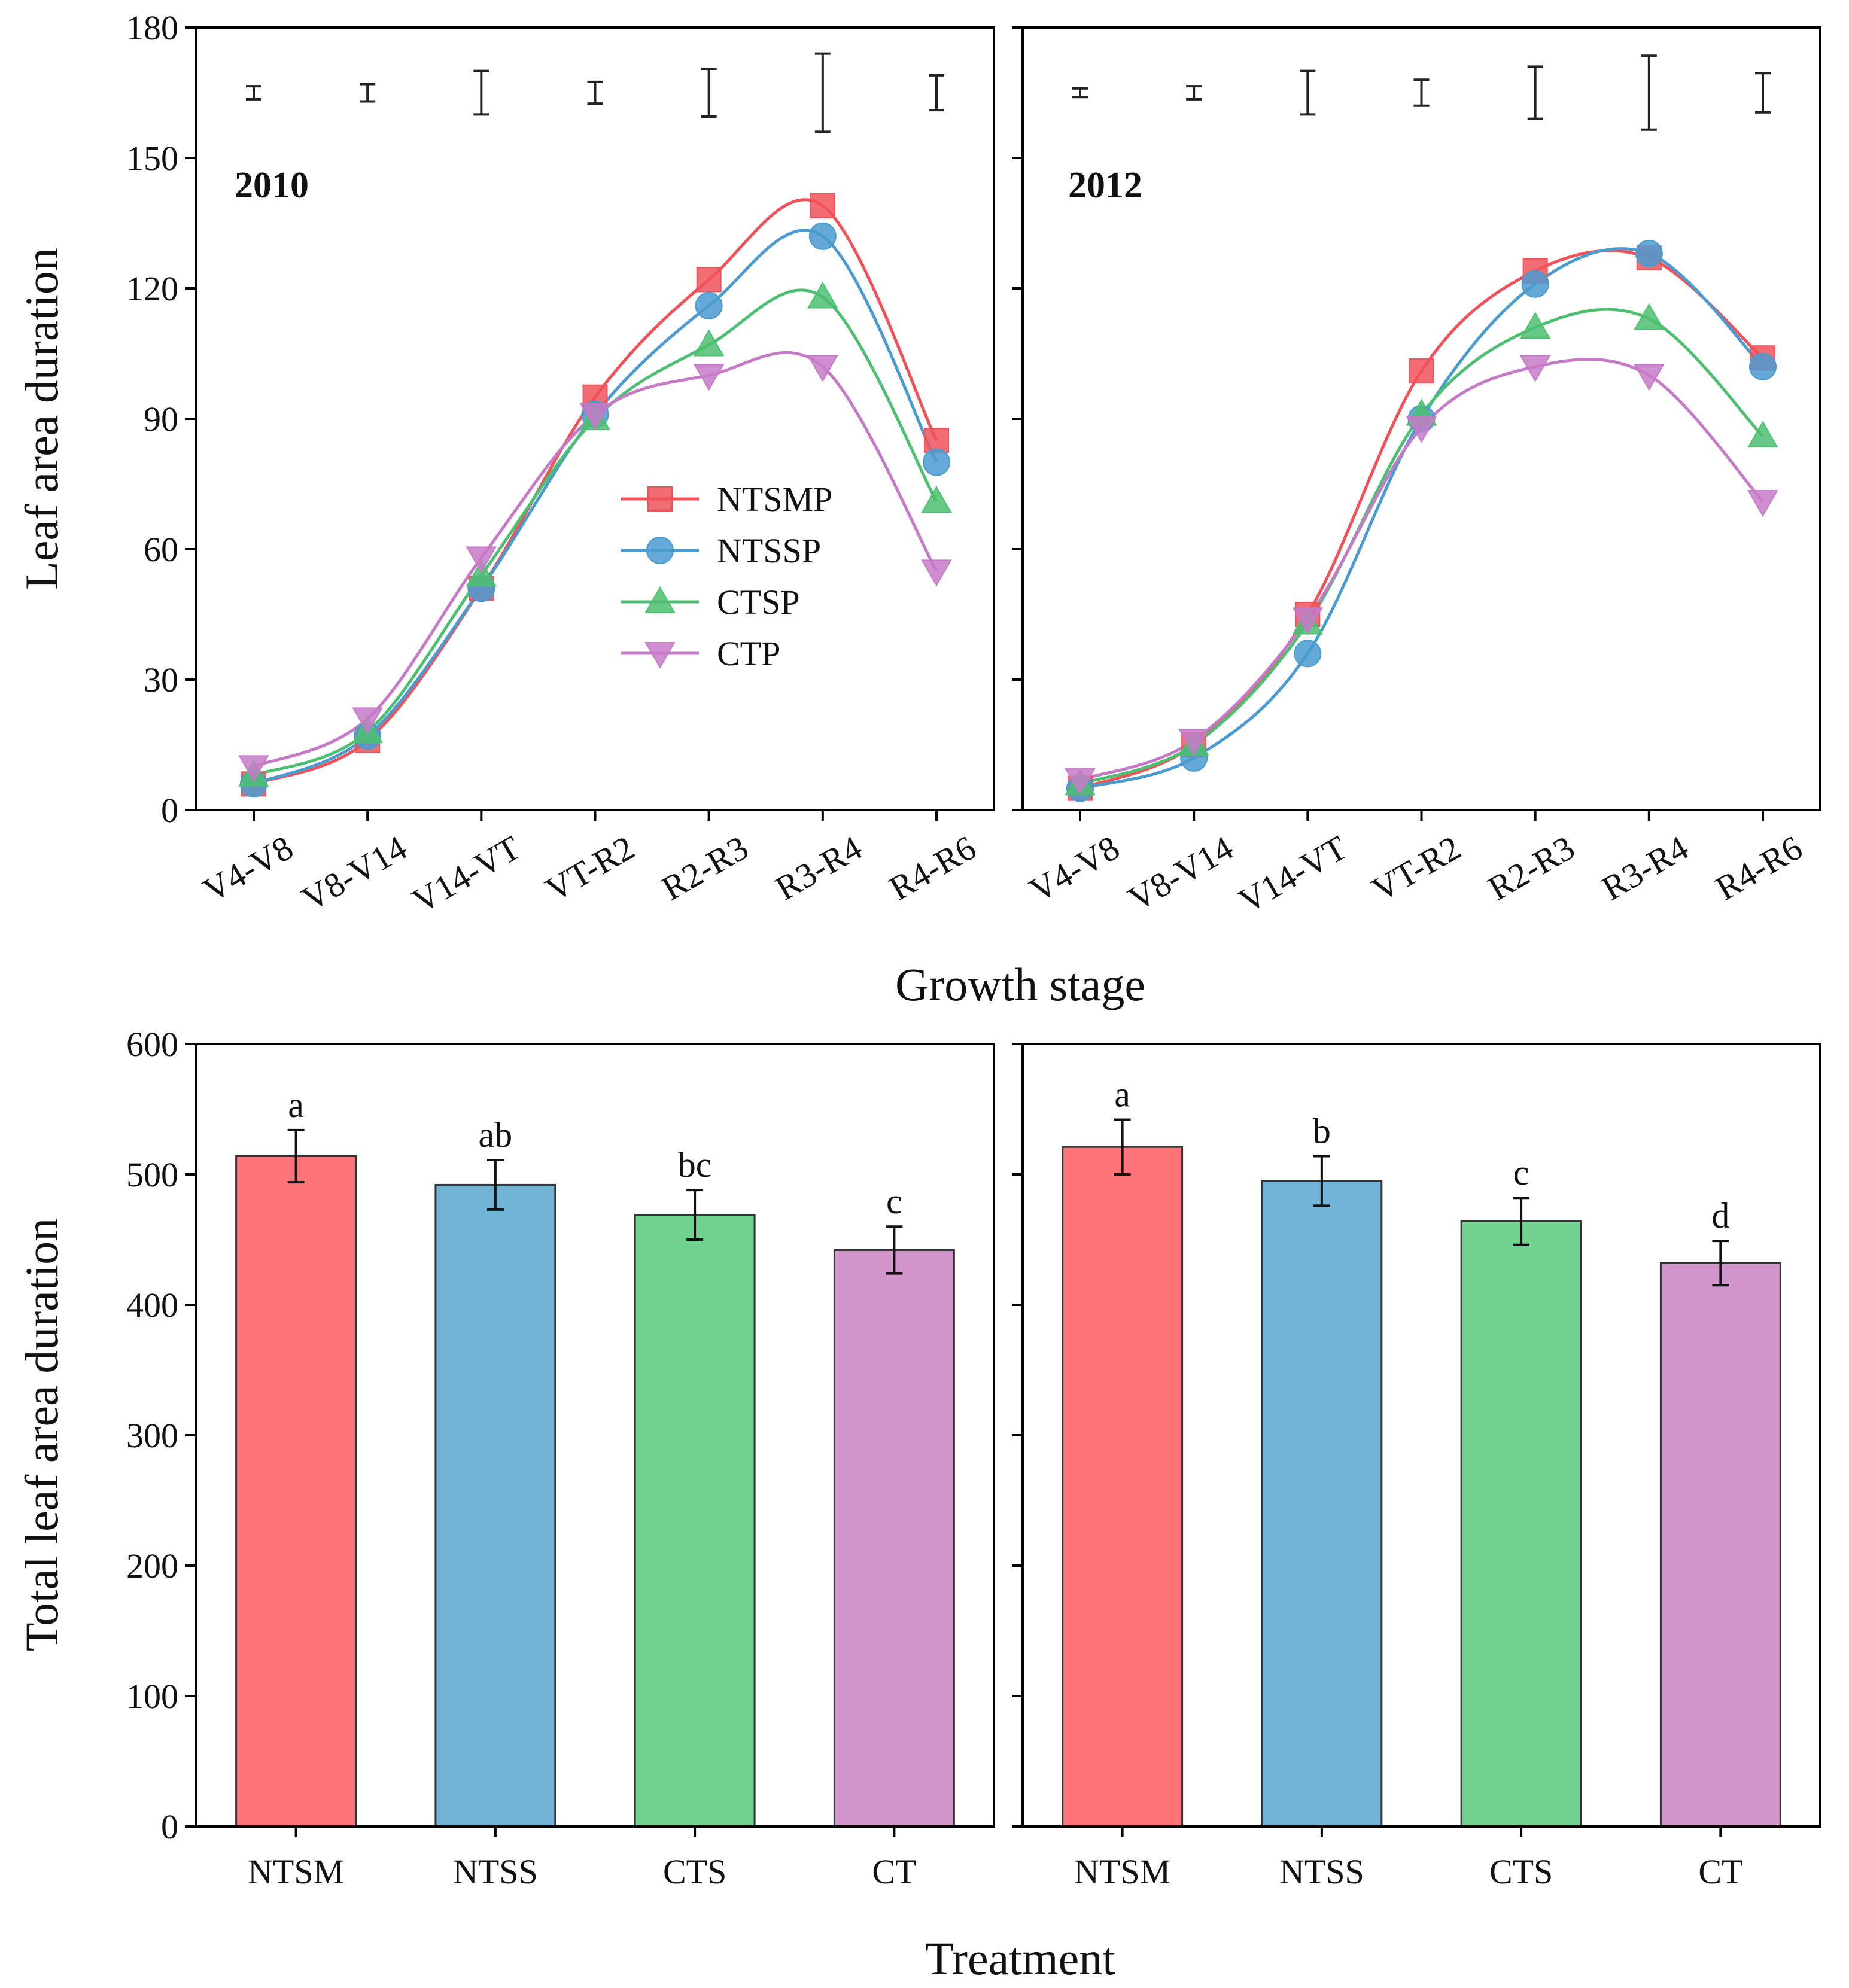  I want to click on point-ntsmp-vt-r2, so click(1421, 371).